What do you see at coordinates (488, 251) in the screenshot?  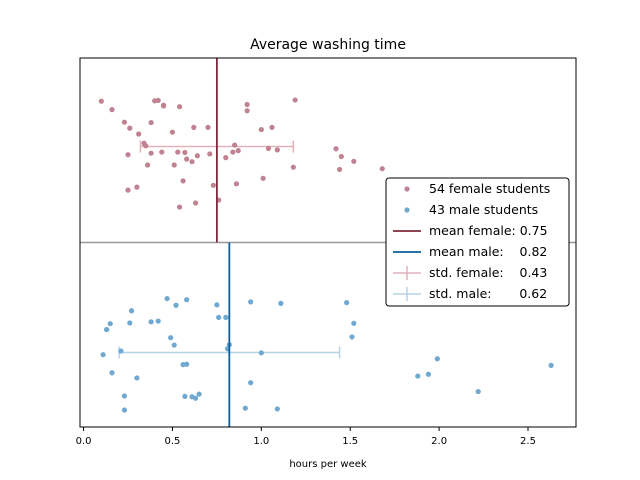 I see `legend-label-3: mean male: 0.82` at bounding box center [488, 251].